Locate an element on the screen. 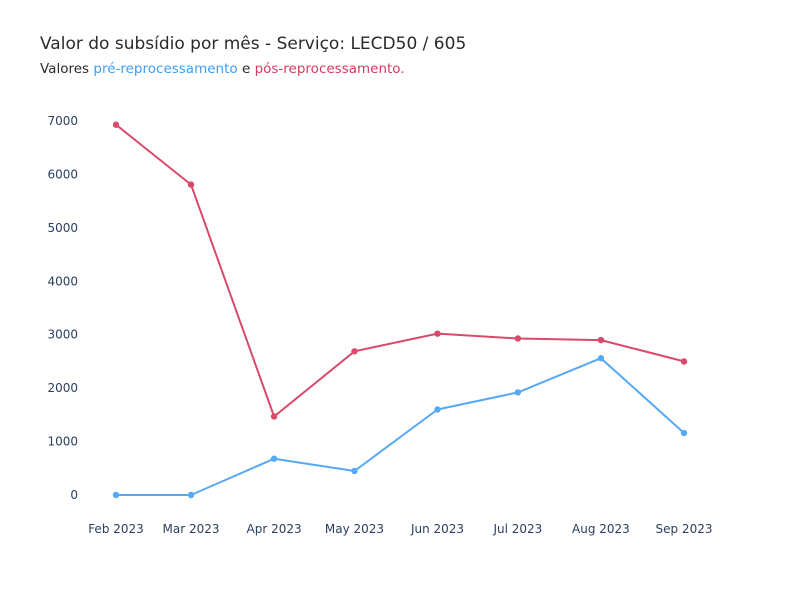  subtitle-connector: e is located at coordinates (246, 69).